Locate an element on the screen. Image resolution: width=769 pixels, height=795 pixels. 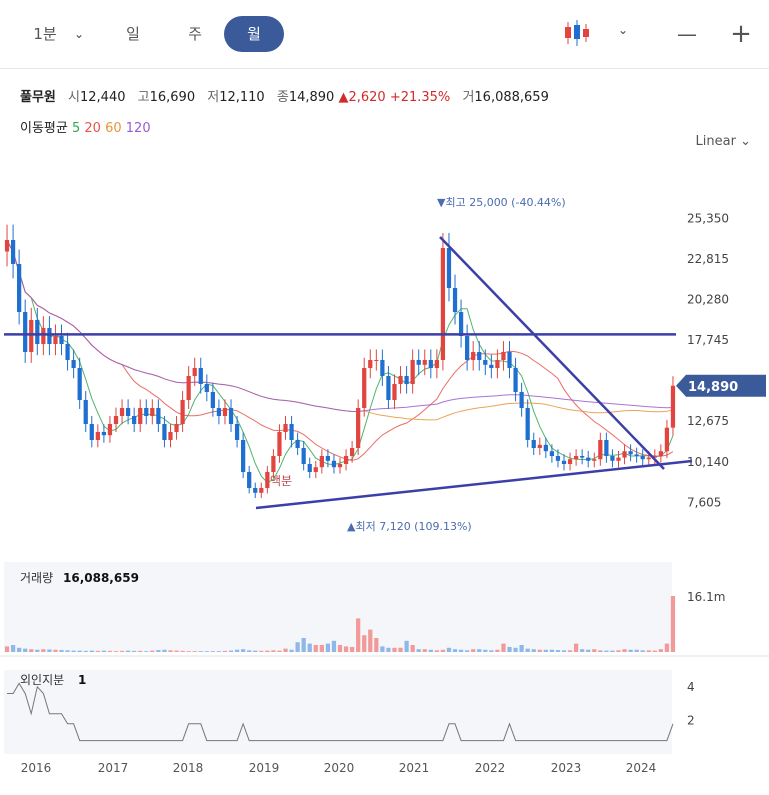
y-tick-label: 20,280 is located at coordinates (708, 300).